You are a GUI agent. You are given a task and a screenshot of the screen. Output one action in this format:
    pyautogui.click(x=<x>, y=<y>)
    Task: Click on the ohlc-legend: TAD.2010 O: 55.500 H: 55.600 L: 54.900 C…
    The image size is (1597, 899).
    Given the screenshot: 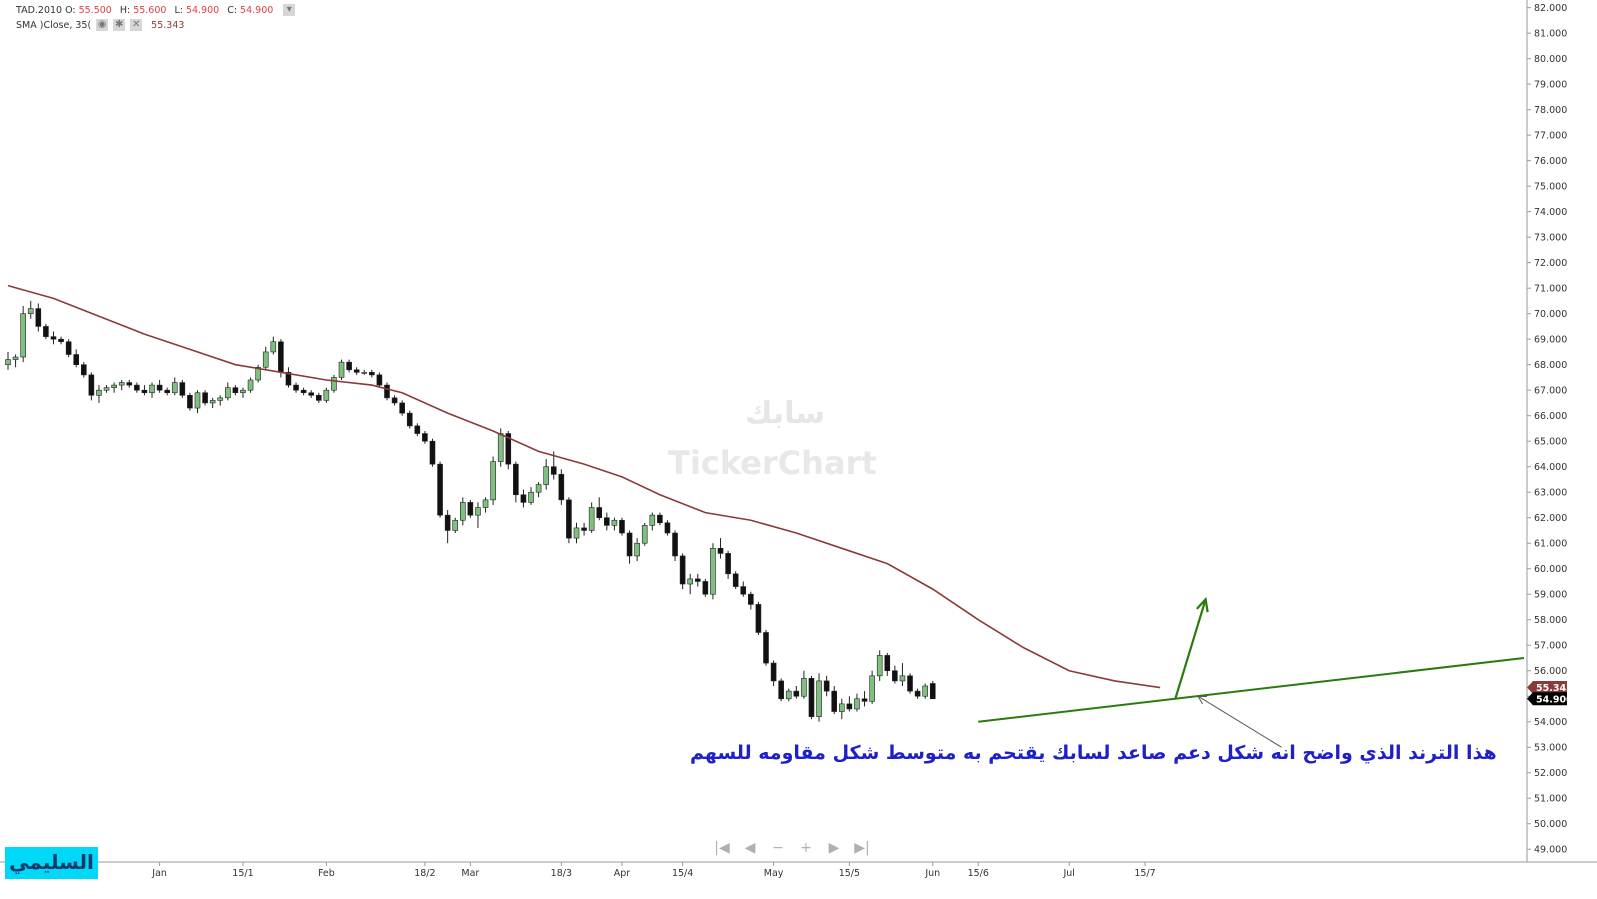 What is the action you would take?
    pyautogui.click(x=157, y=10)
    